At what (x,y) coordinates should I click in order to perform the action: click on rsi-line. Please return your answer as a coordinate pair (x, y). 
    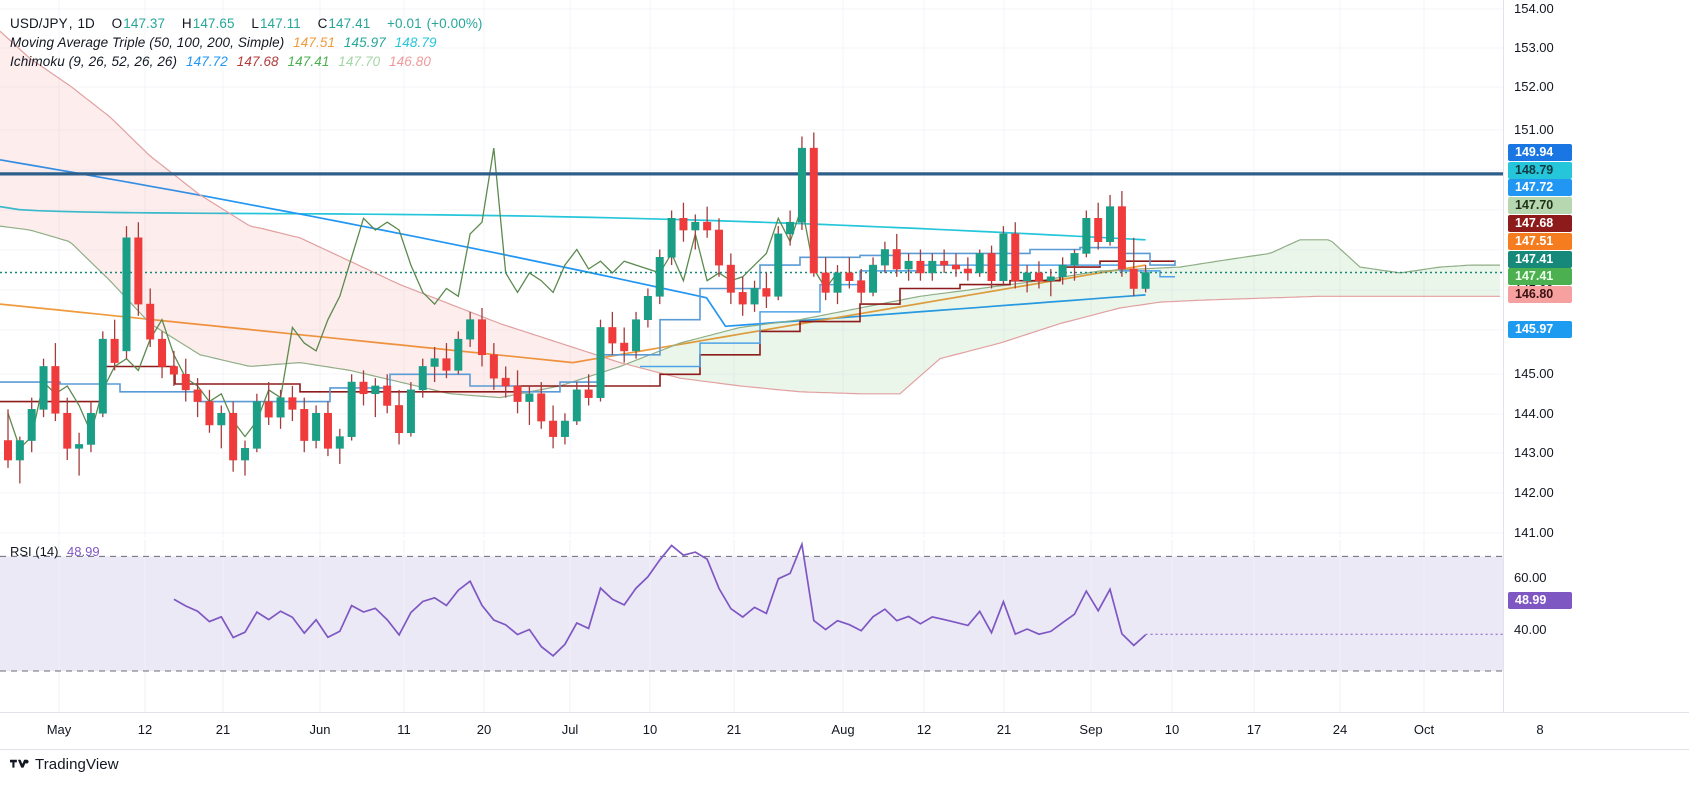
    Looking at the image, I should click on (660, 599).